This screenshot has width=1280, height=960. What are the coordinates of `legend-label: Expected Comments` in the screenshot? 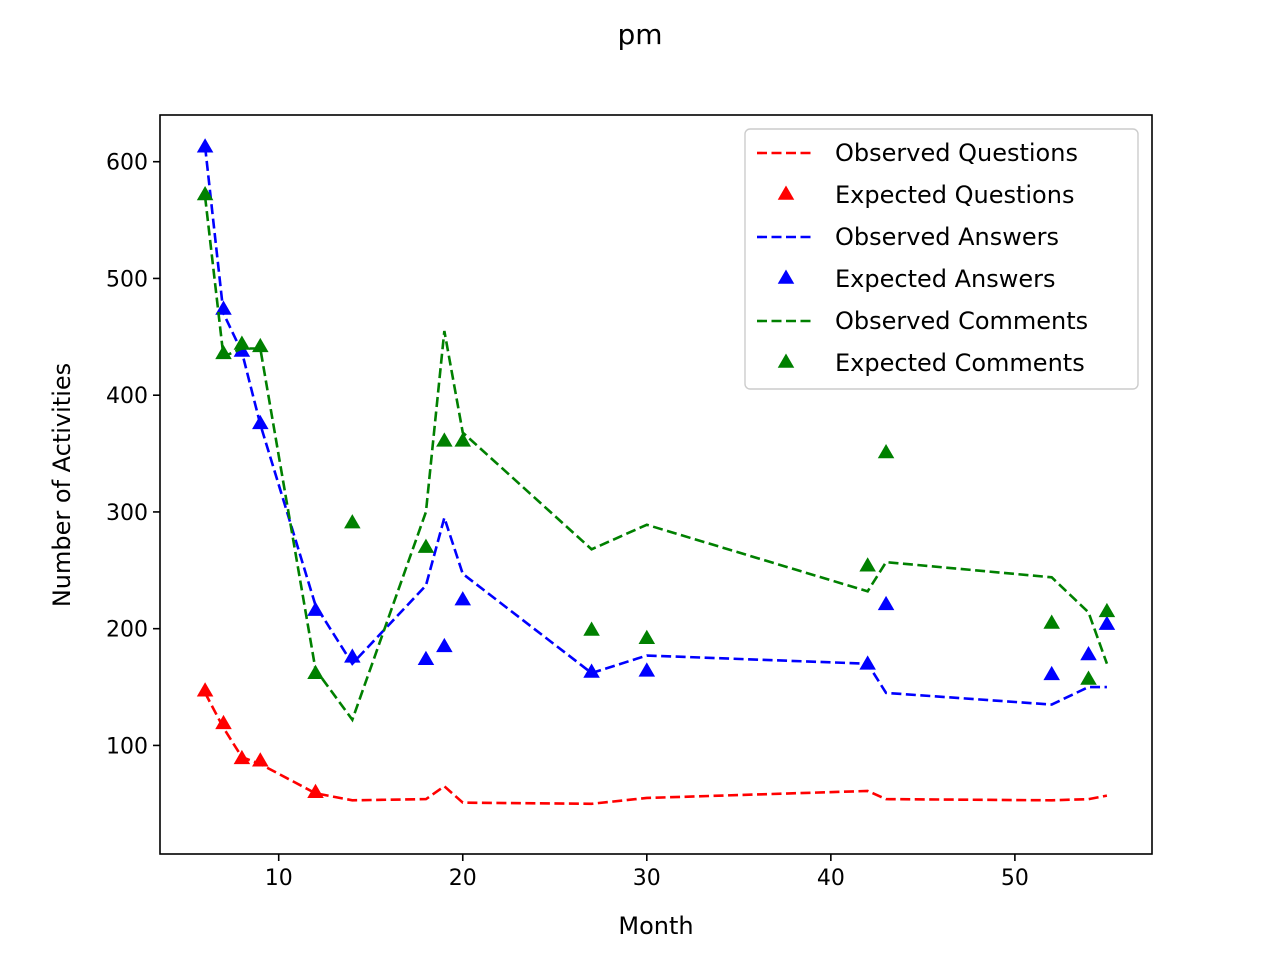 It's located at (960, 363).